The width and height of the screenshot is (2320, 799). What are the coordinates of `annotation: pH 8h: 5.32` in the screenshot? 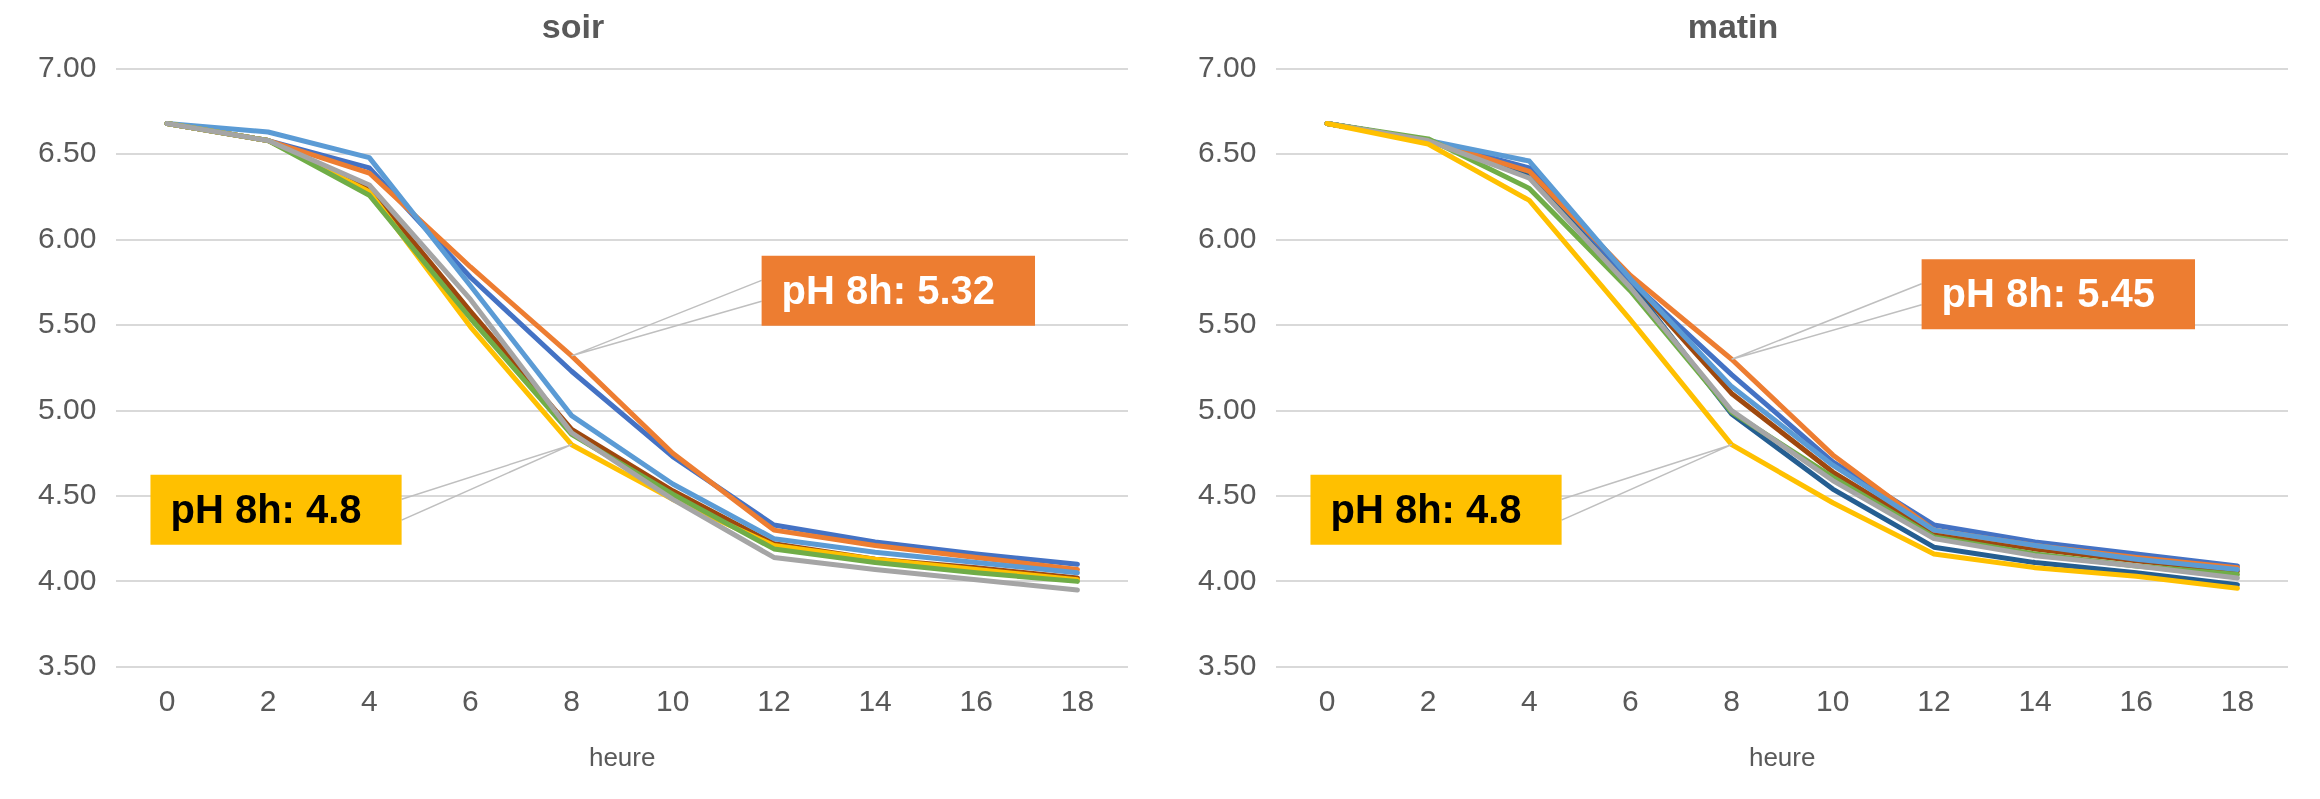 It's located at (888, 289).